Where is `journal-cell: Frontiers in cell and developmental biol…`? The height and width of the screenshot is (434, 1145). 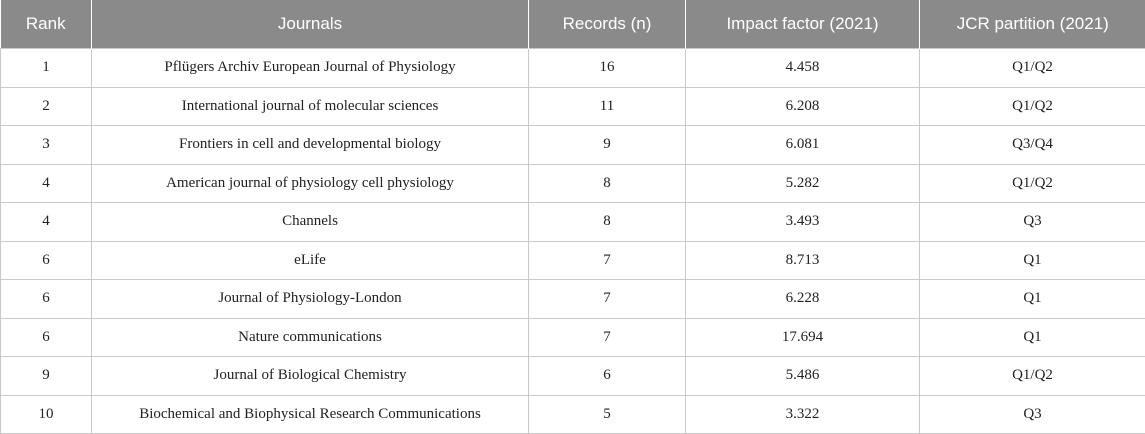 journal-cell: Frontiers in cell and developmental biol… is located at coordinates (310, 145).